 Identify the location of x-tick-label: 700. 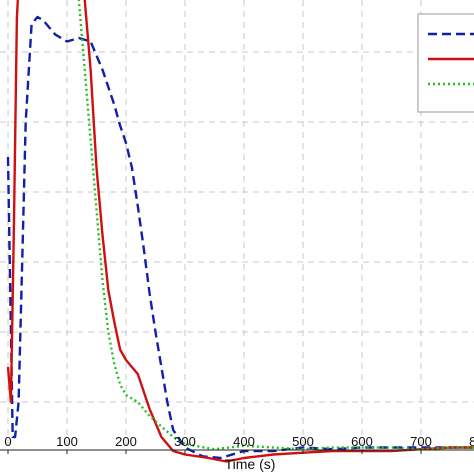
(421, 441).